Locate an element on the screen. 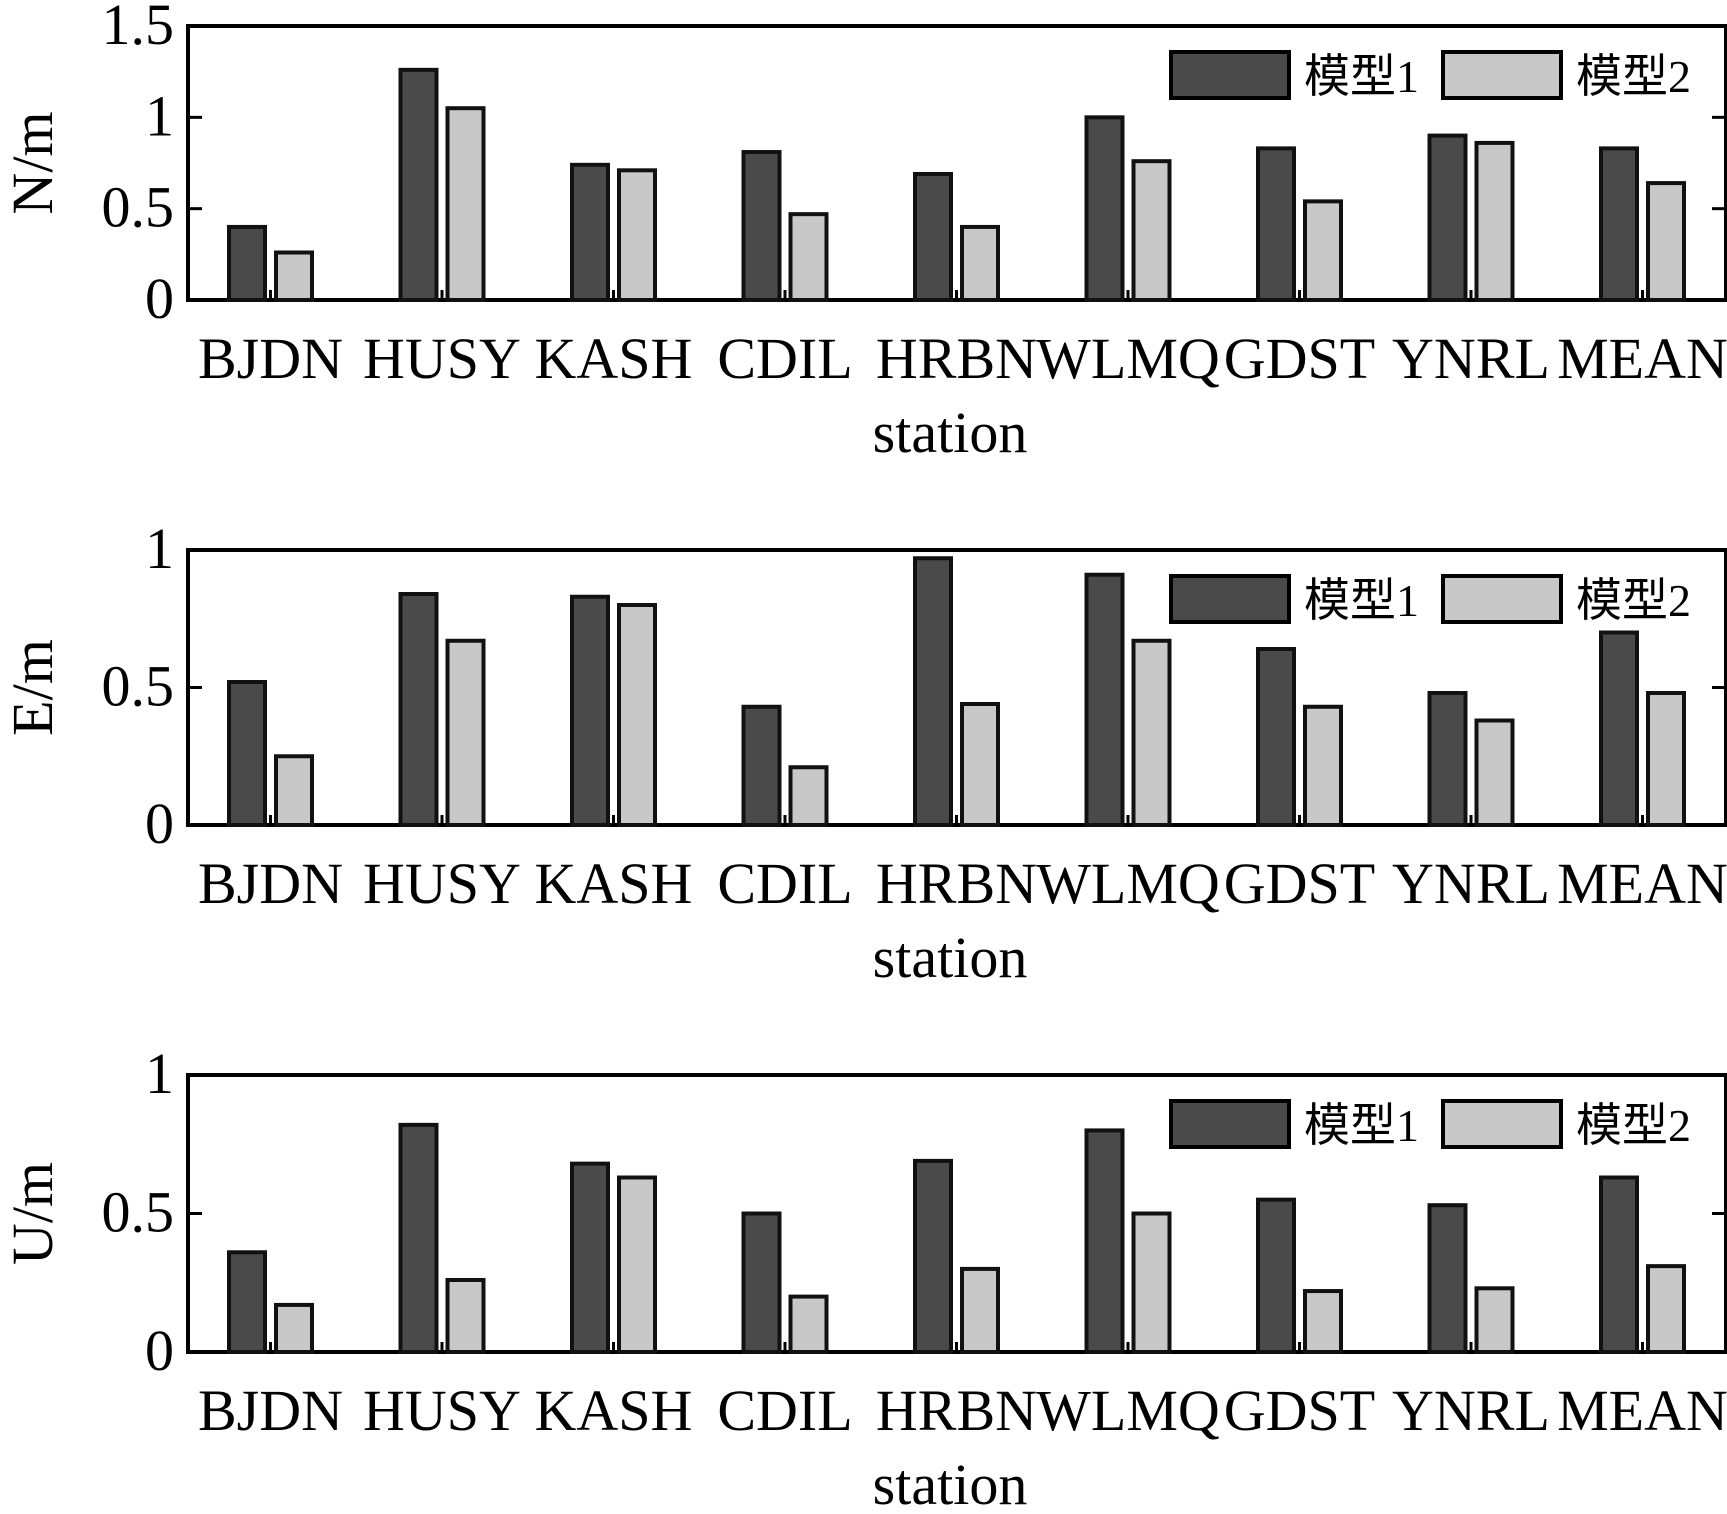 This screenshot has height=1514, width=1727. y-axis-label: N/m is located at coordinates (32, 162).